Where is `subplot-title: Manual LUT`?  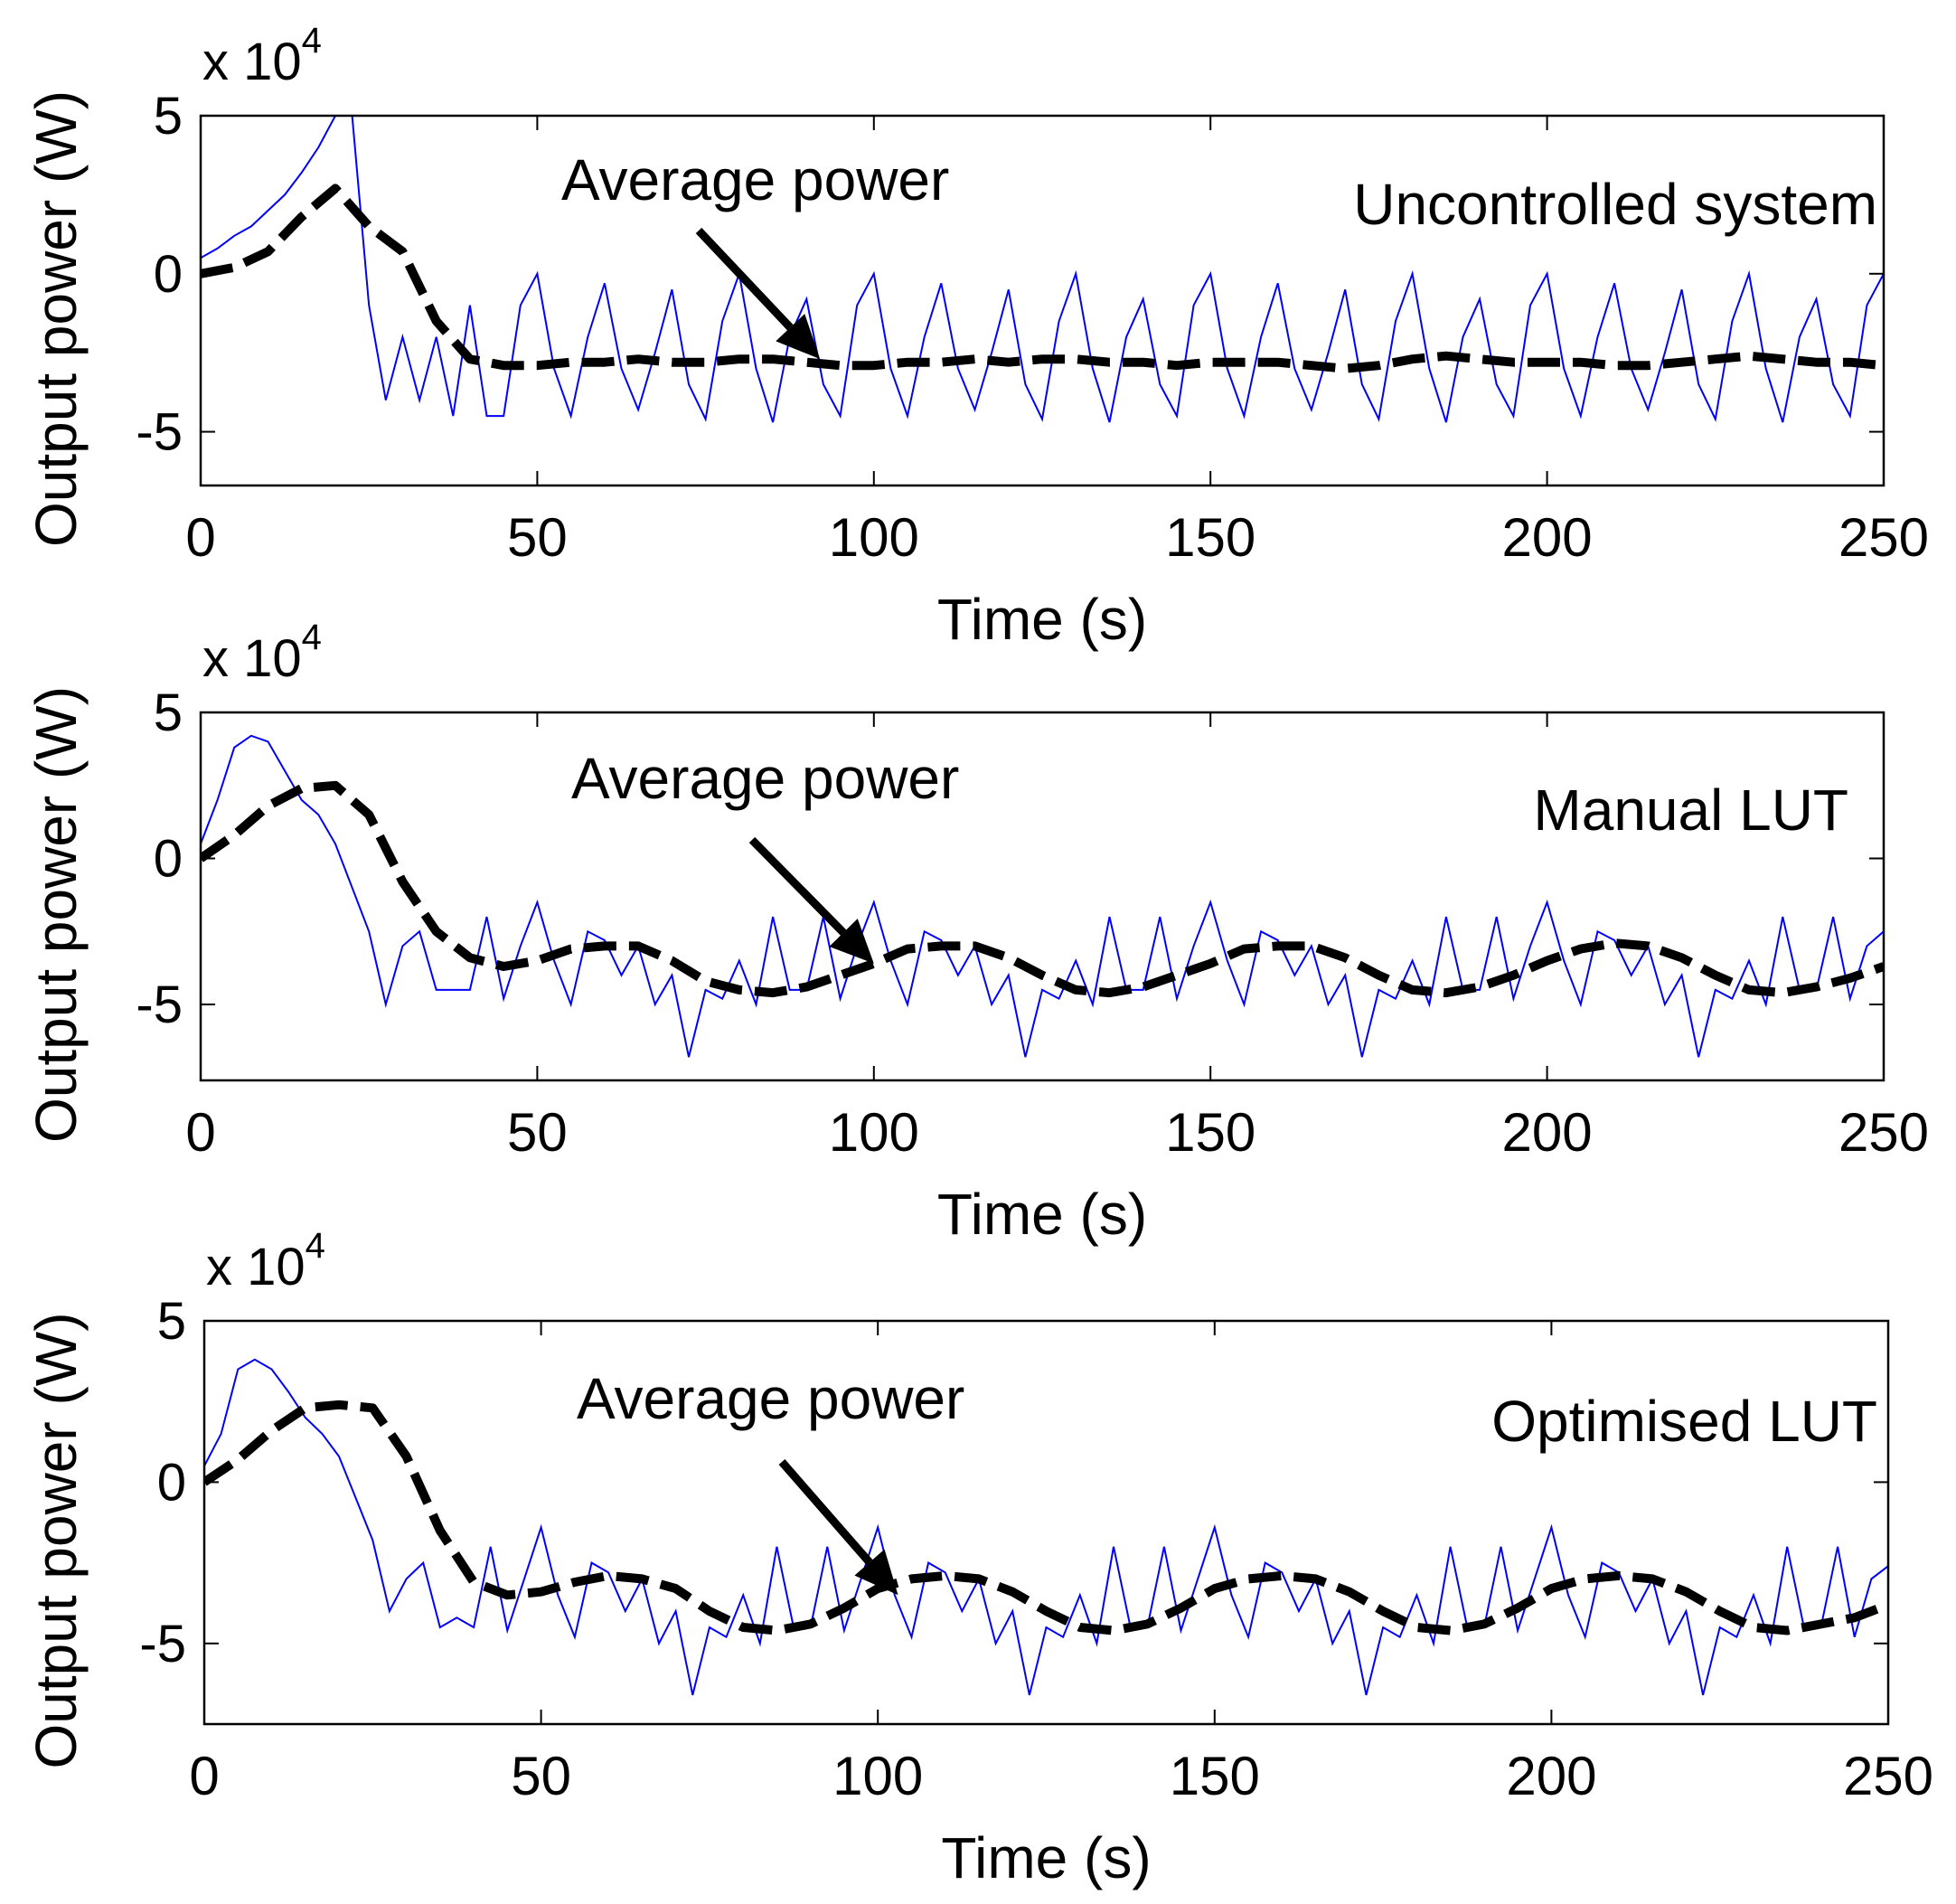
subplot-title: Manual LUT is located at coordinates (1690, 810).